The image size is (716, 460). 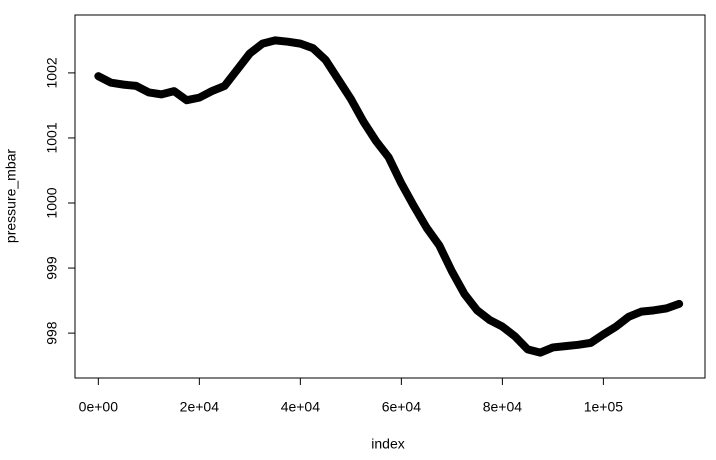 What do you see at coordinates (52, 72) in the screenshot?
I see `y-tick-label: 1002` at bounding box center [52, 72].